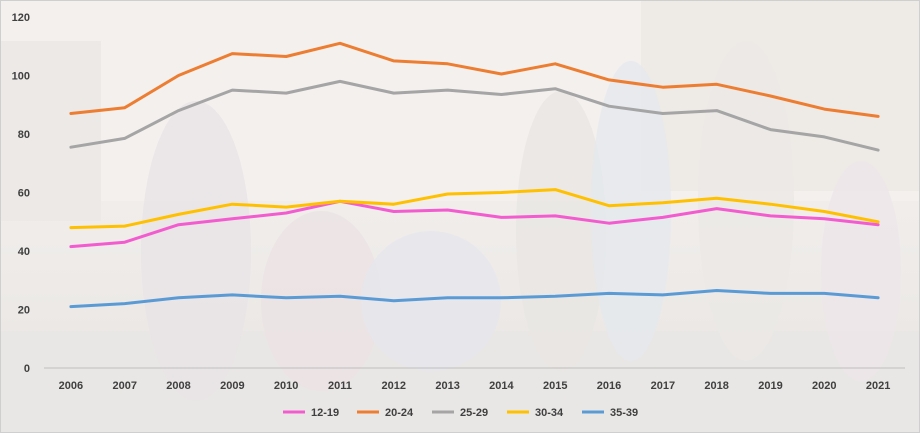 The height and width of the screenshot is (433, 920). Describe the element at coordinates (71, 386) in the screenshot. I see `x-tick-label: 2006` at that location.